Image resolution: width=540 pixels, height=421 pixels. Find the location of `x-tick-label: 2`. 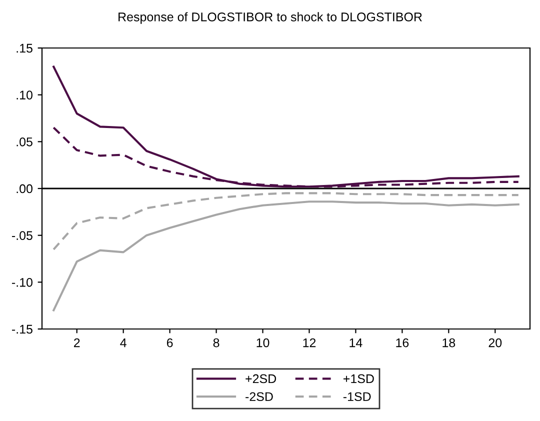

x-tick-label: 2 is located at coordinates (77, 343).